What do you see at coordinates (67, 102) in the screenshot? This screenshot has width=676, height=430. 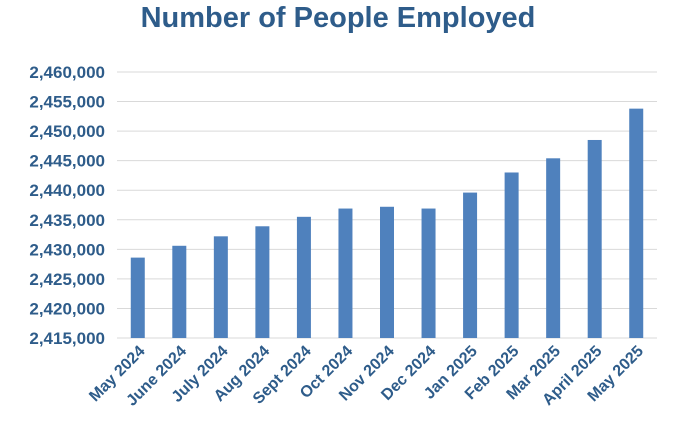 I see `y-tick-label: 2,455,000` at bounding box center [67, 102].